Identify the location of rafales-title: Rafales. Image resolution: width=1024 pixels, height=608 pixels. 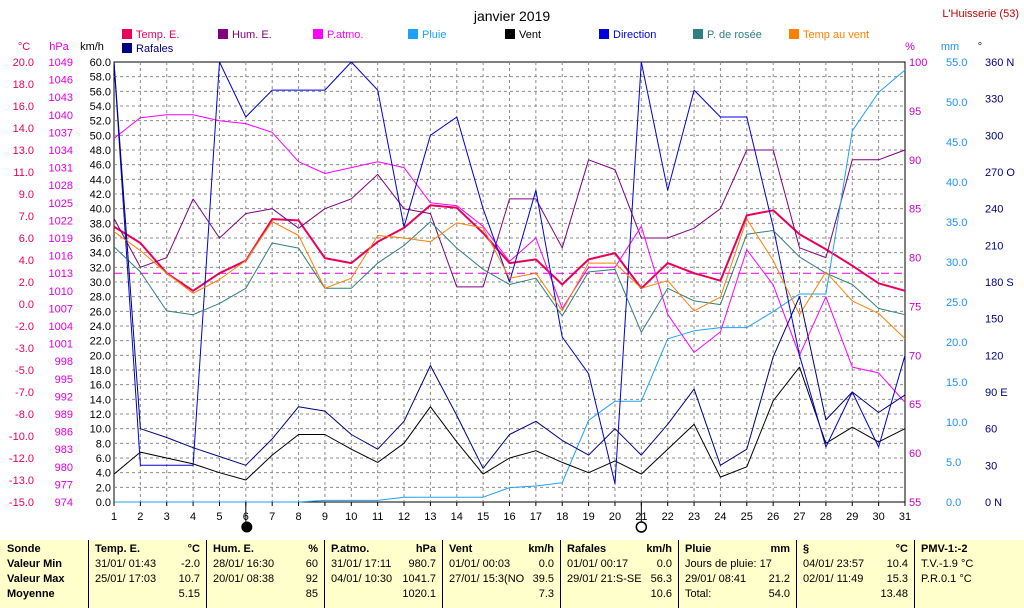
(587, 549).